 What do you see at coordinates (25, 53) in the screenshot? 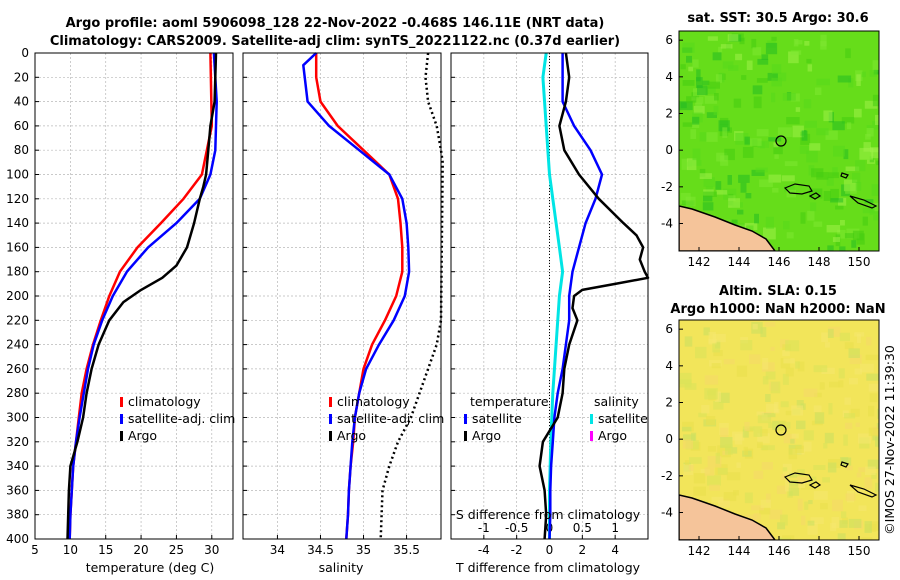
I see `depth-tick-label: 0` at bounding box center [25, 53].